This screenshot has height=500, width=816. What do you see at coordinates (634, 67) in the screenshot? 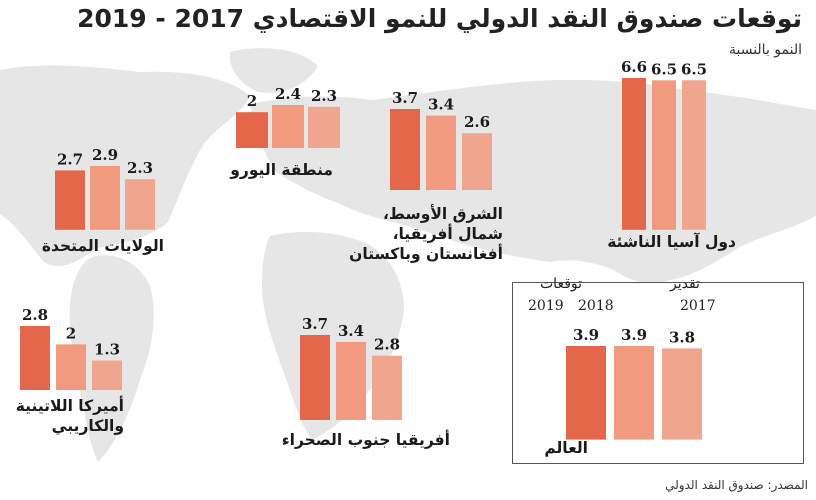
I see `data-label: 6.6` at bounding box center [634, 67].